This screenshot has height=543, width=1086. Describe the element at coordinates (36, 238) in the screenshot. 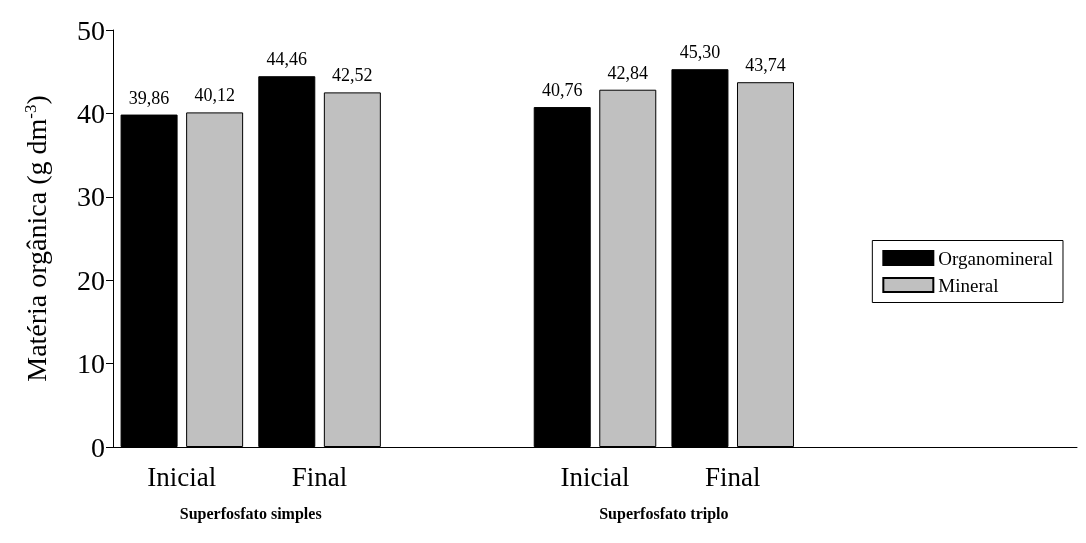

I see `y-axis-title: Matéria orgânica (g dm-3)` at that location.